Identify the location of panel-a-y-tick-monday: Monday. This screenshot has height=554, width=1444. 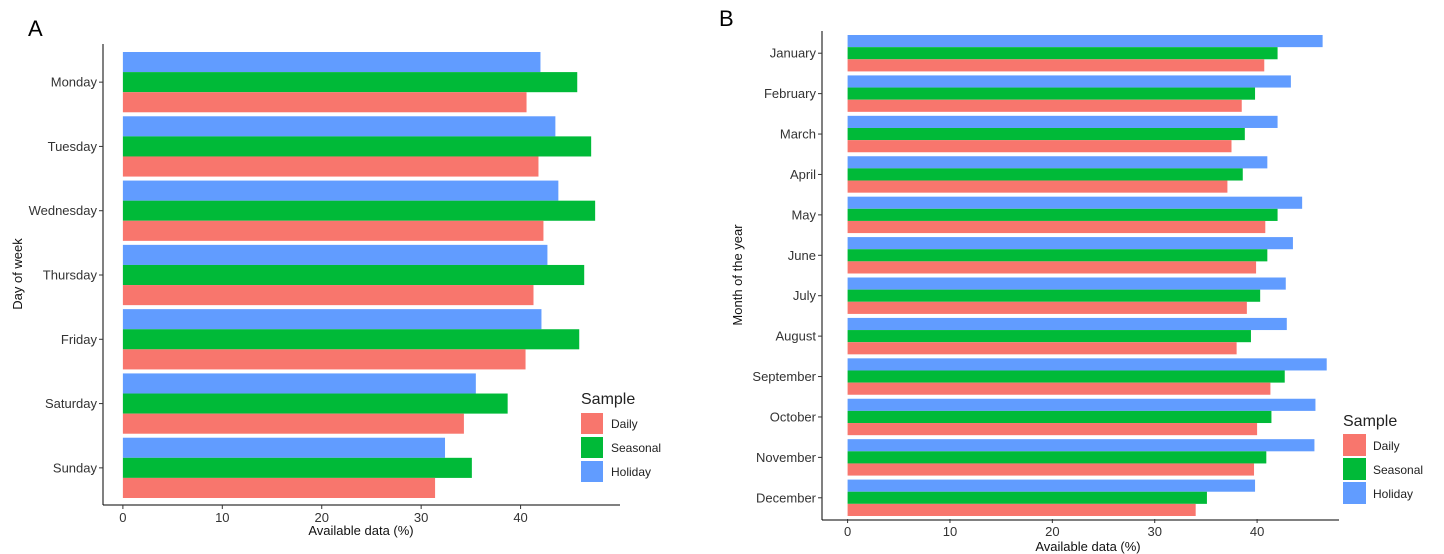
(74, 82).